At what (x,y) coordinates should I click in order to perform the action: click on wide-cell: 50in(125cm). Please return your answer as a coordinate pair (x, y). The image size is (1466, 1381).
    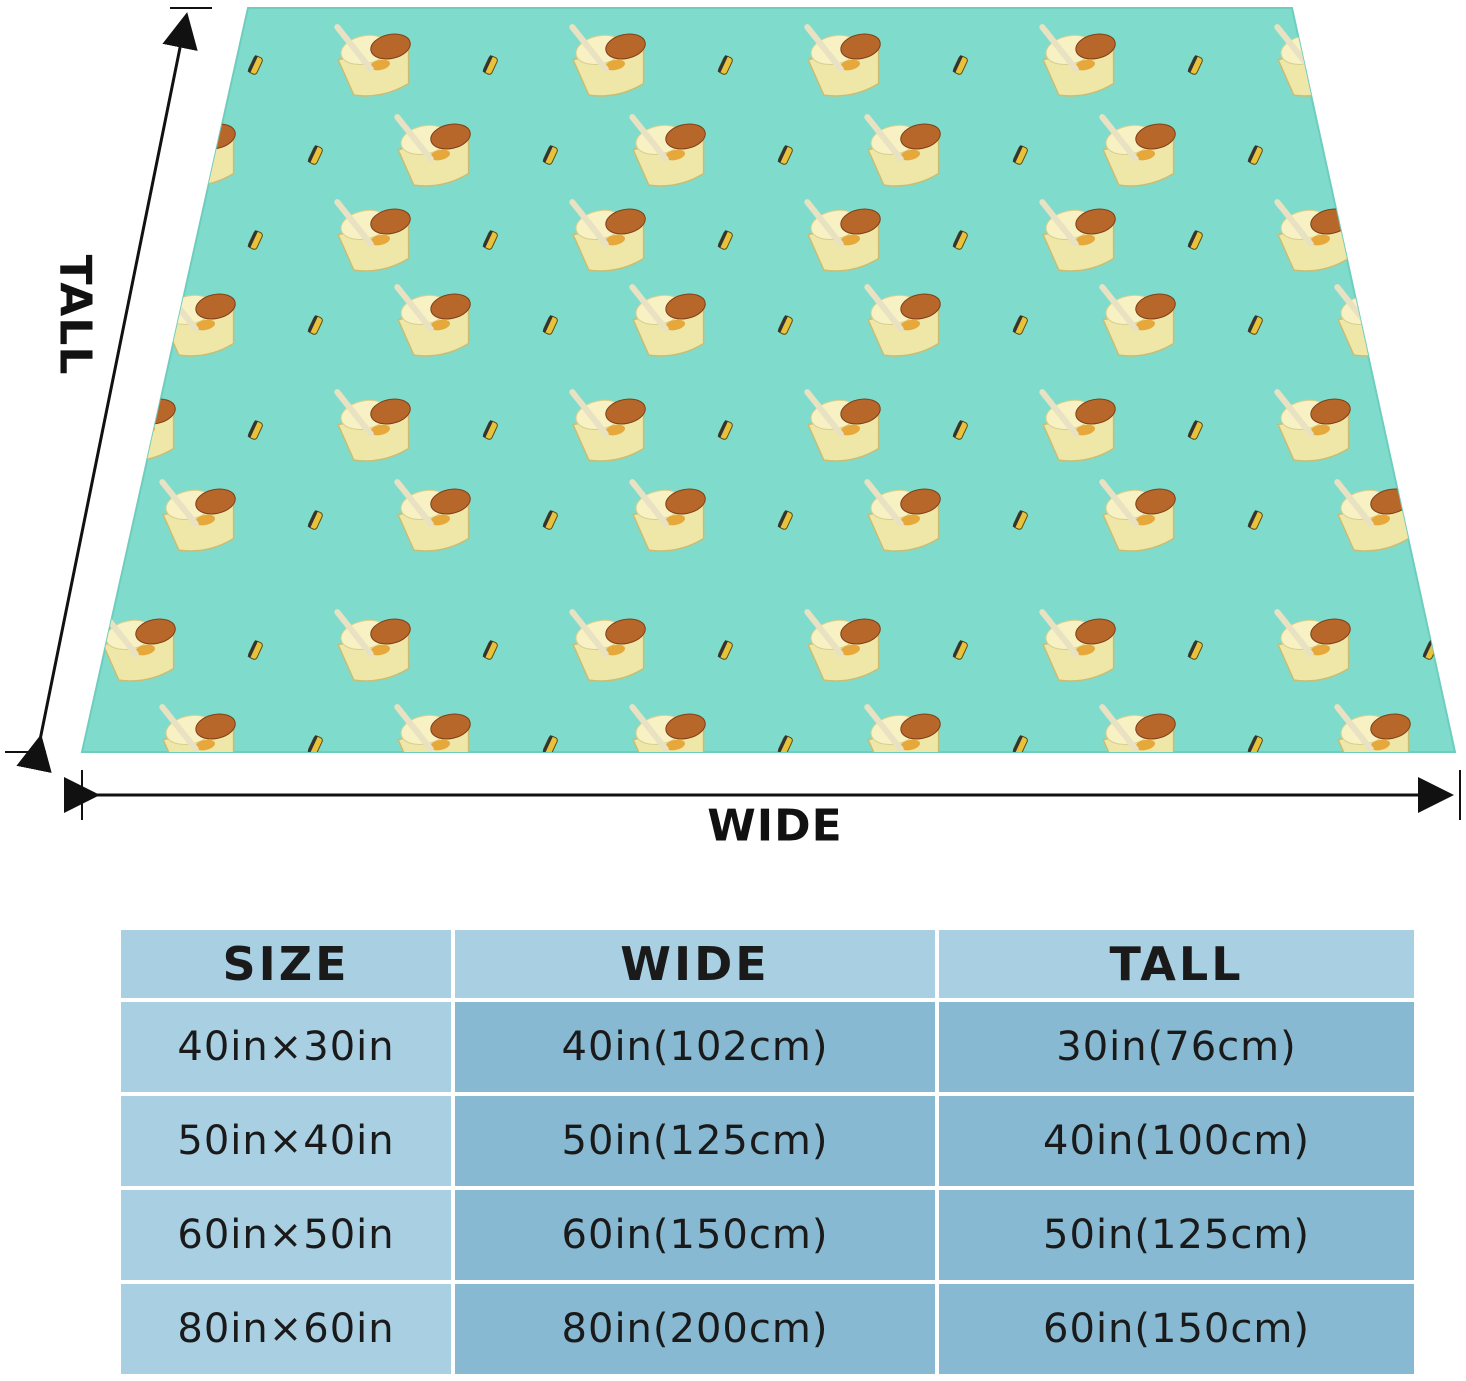
    Looking at the image, I should click on (695, 1141).